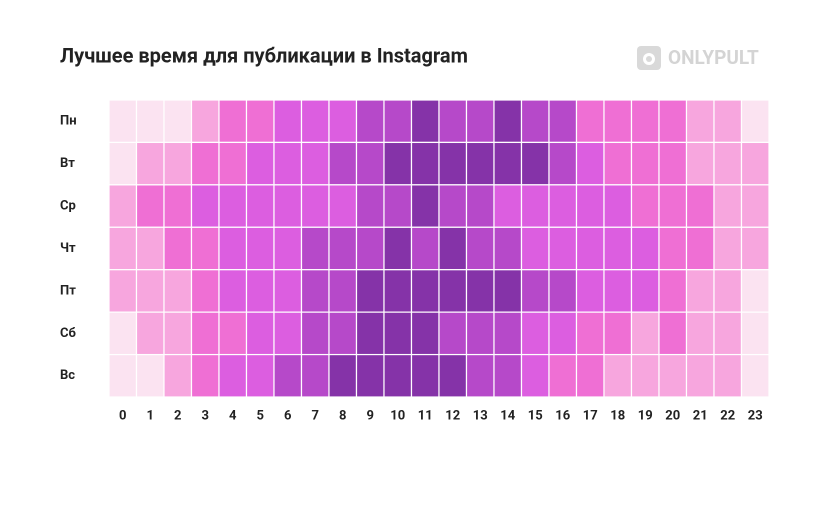 The width and height of the screenshot is (840, 505). What do you see at coordinates (755, 415) in the screenshot?
I see `x-tick-label: 23` at bounding box center [755, 415].